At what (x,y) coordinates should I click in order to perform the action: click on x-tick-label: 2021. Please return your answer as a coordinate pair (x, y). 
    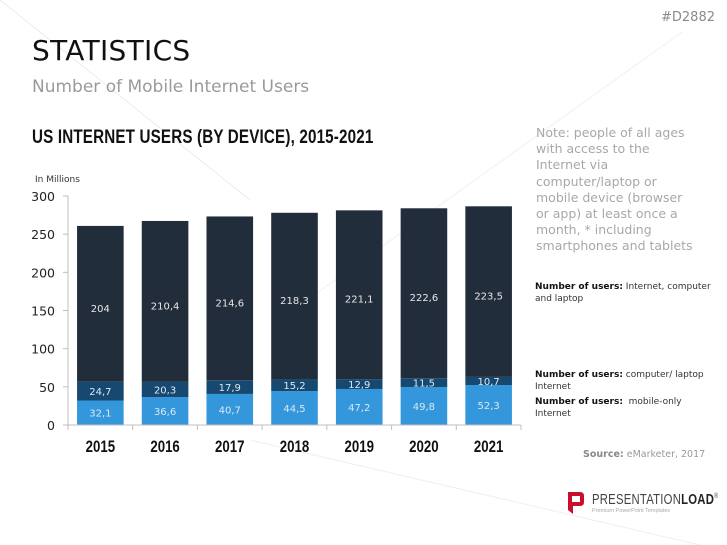
    Looking at the image, I should click on (489, 447).